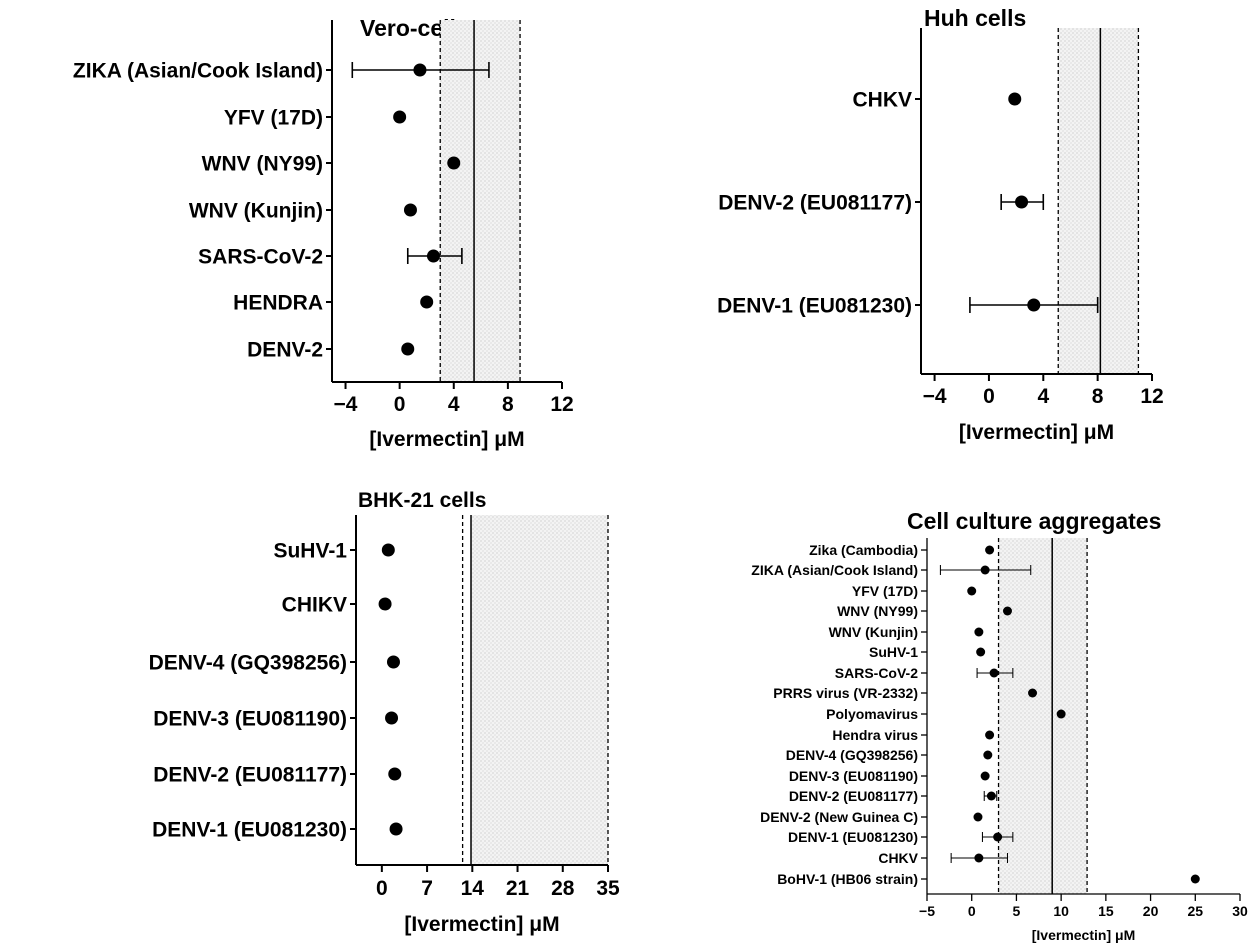 The width and height of the screenshot is (1260, 944). Describe the element at coordinates (847, 879) in the screenshot. I see `category-label: BoHV-1 (HB06 strain)` at that location.